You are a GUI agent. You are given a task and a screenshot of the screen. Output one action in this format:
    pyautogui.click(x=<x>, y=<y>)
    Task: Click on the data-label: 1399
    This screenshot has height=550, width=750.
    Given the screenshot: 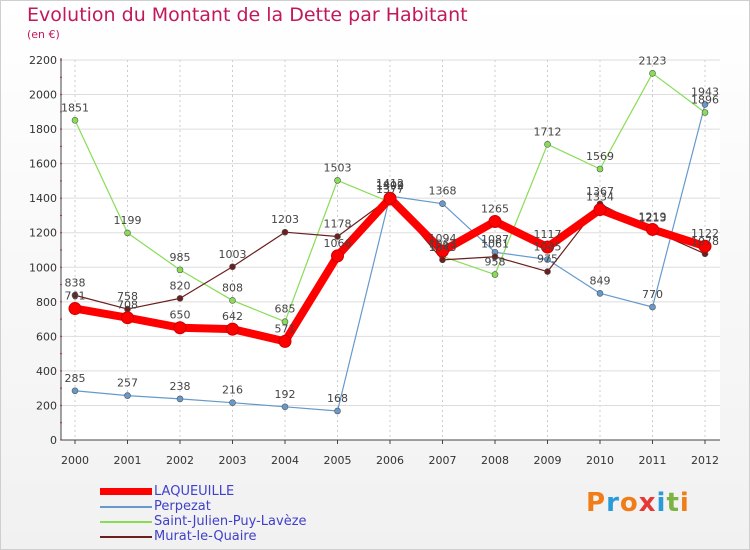 What is the action you would take?
    pyautogui.click(x=390, y=185)
    